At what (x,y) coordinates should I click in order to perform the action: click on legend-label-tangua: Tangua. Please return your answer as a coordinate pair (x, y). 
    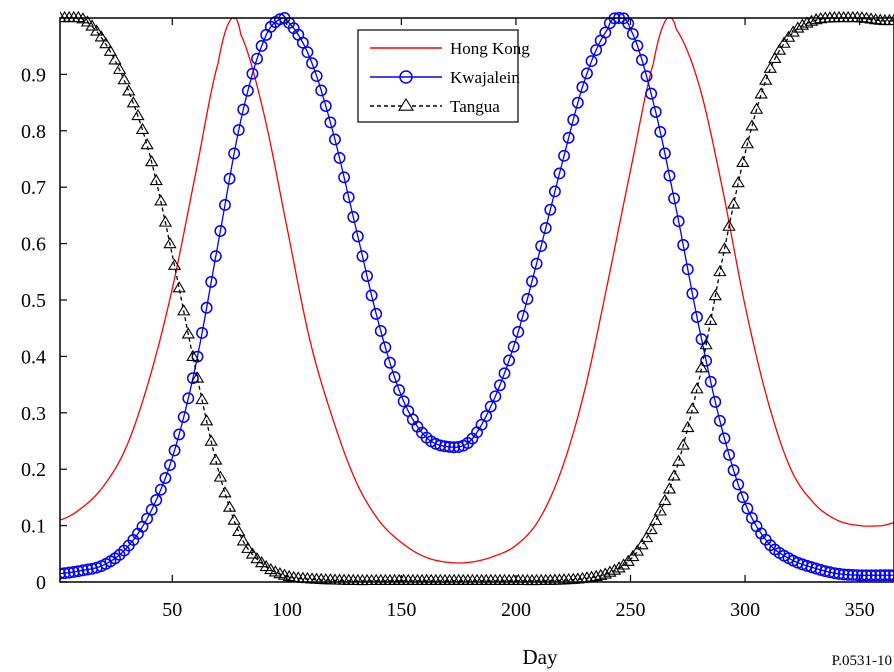
    Looking at the image, I should click on (475, 106).